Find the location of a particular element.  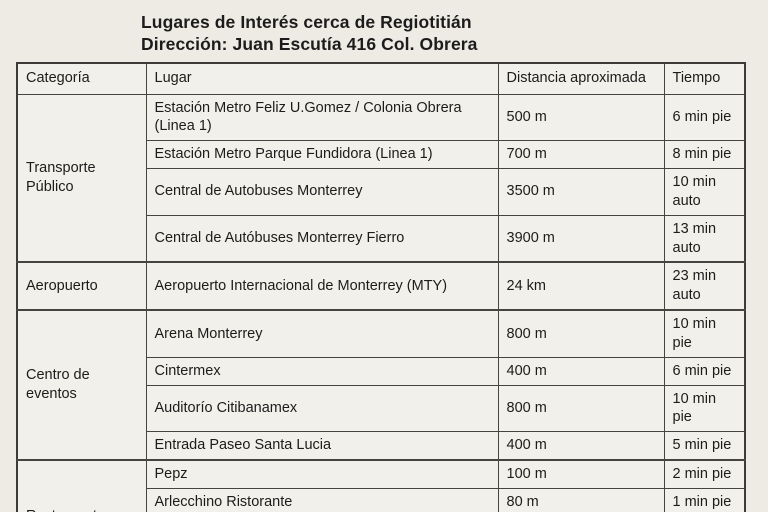

time-cell: 10 min auto is located at coordinates (704, 192).